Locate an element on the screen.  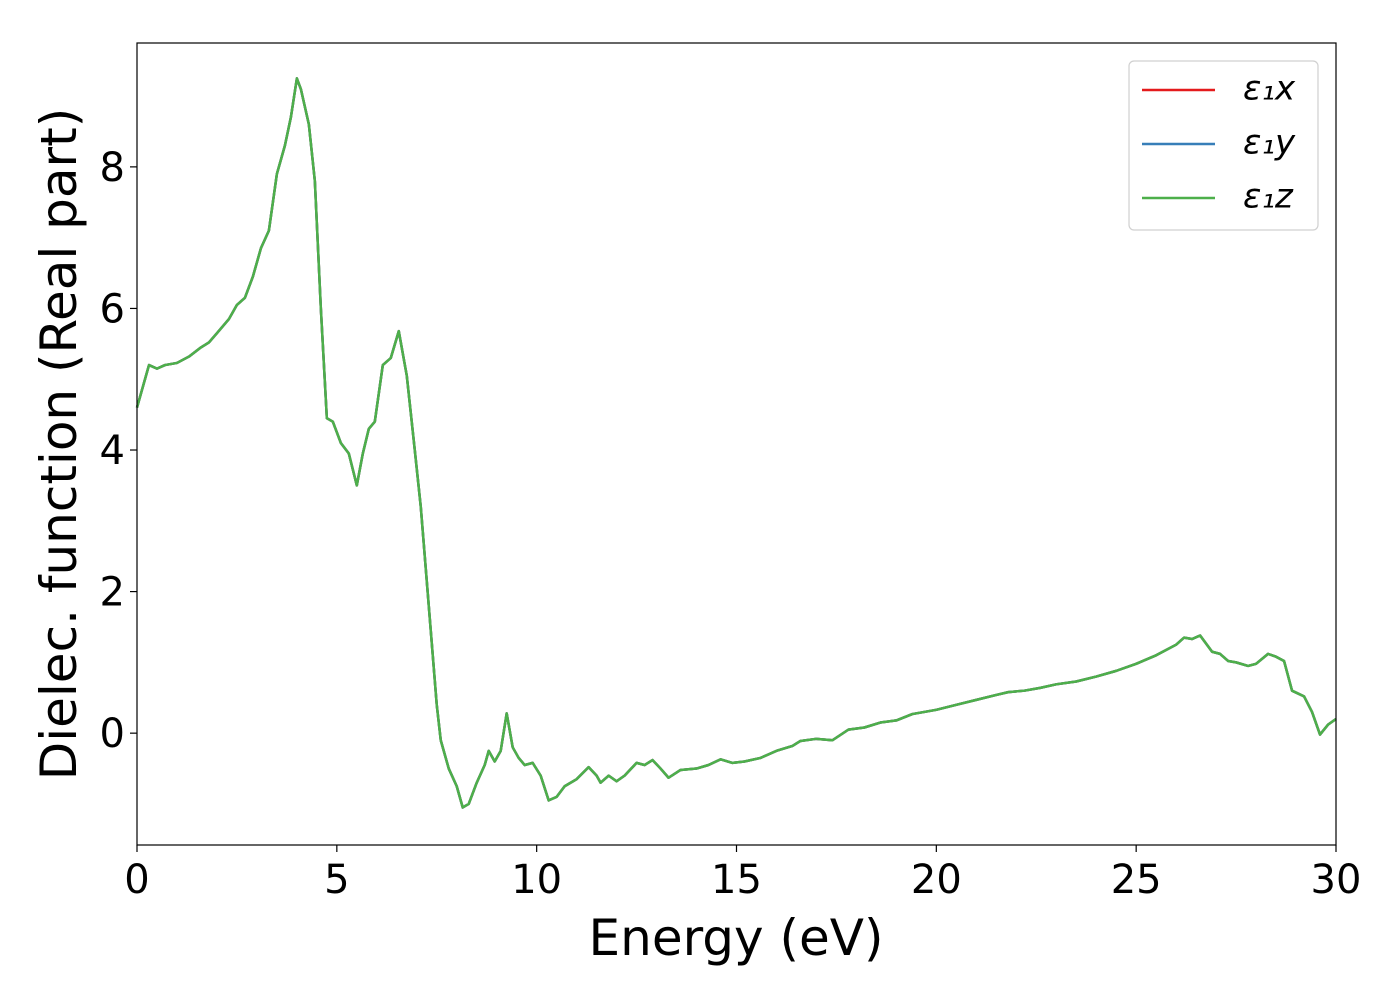
legend-label: ε₁x is located at coordinates (1269, 89).